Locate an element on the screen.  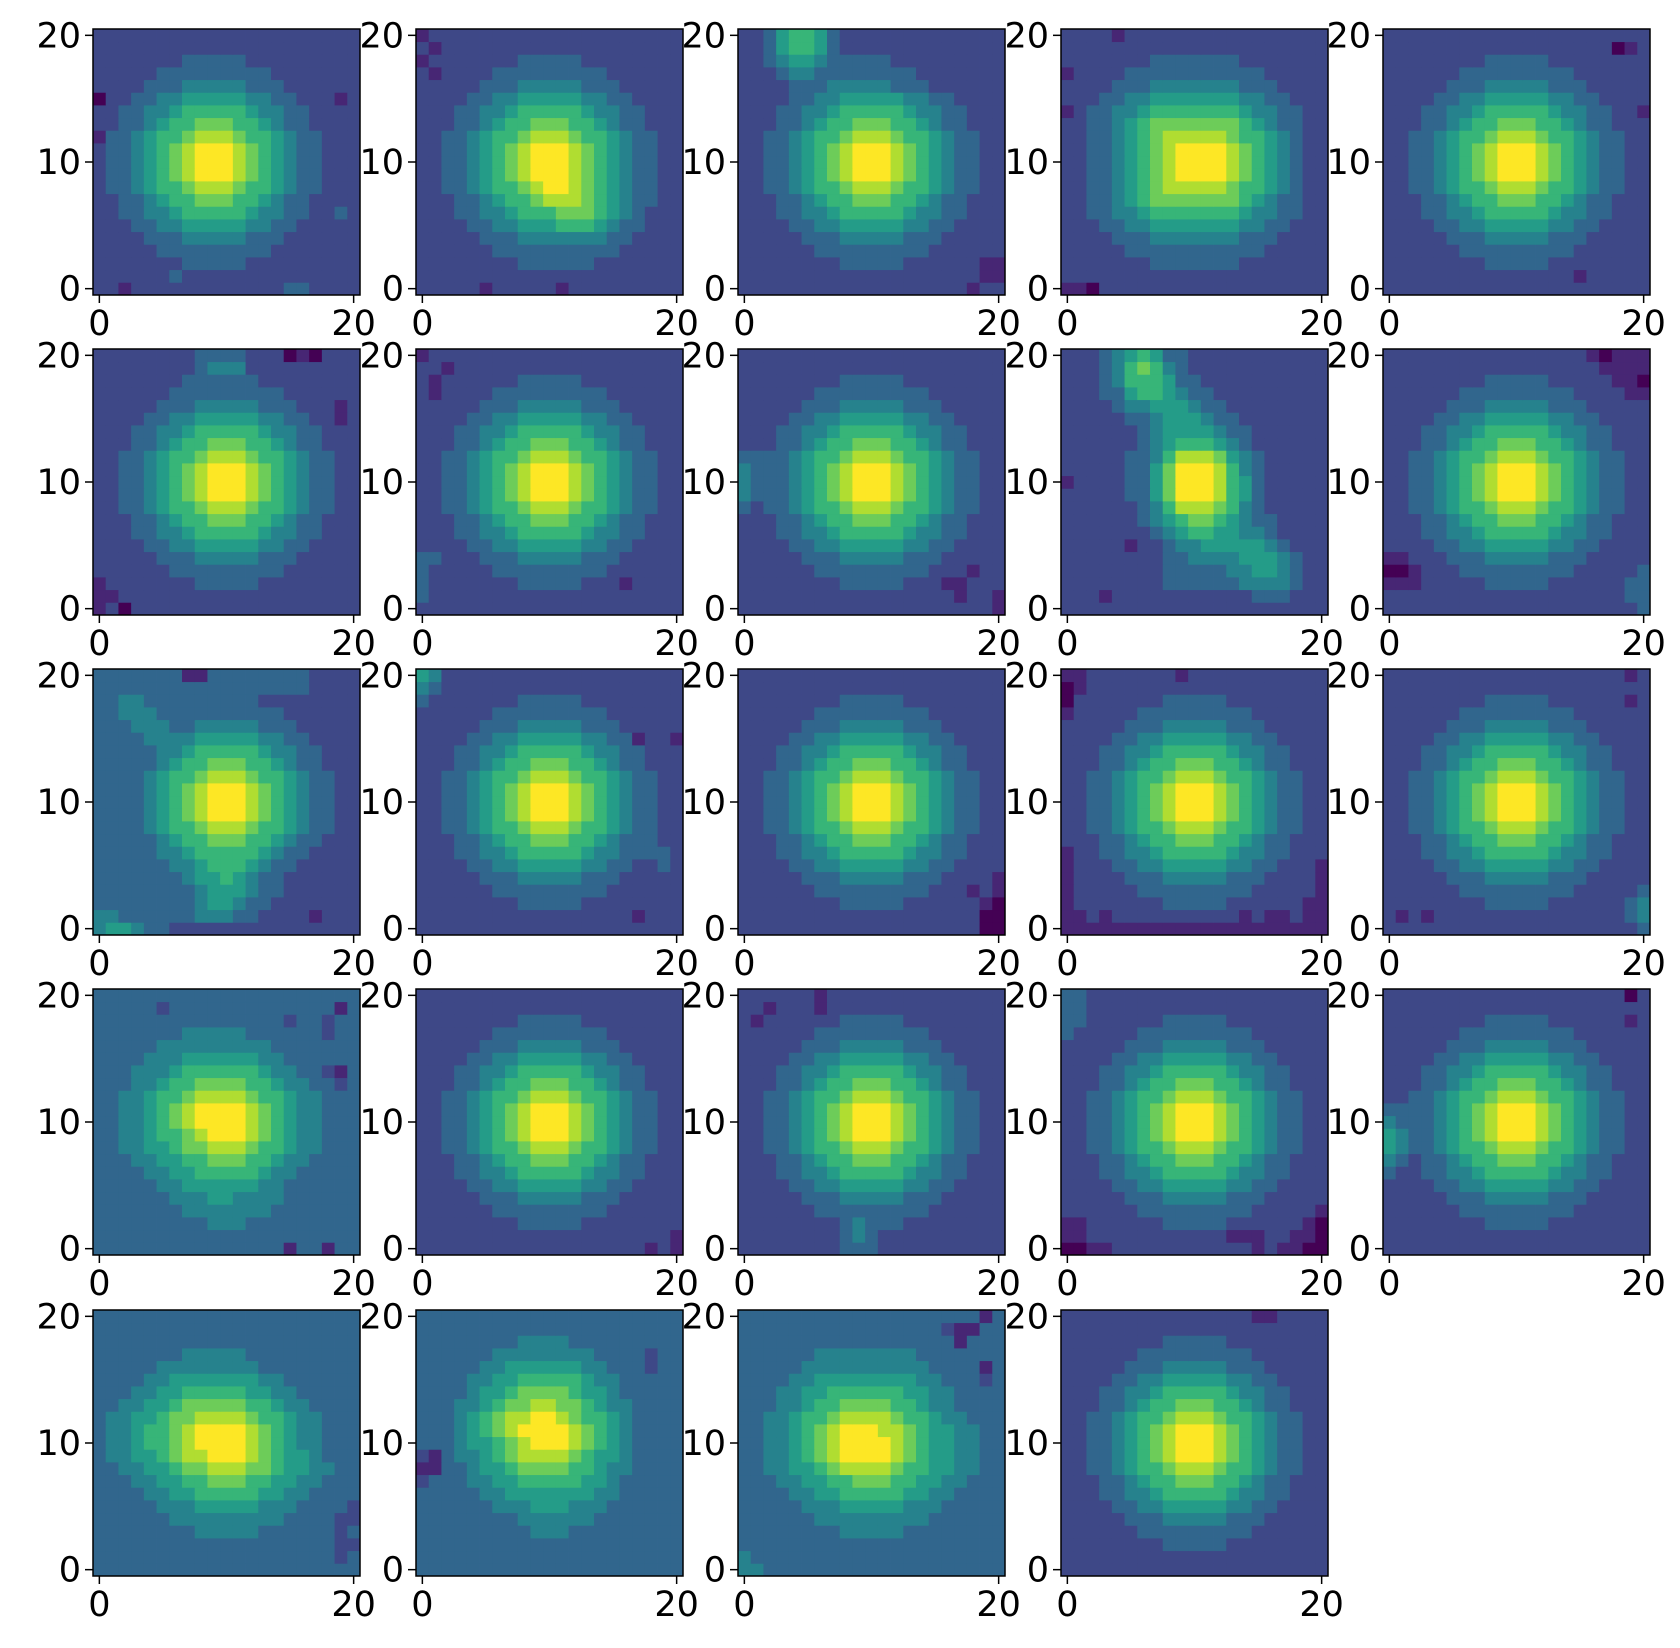
y-tick-label: 20 is located at coordinates (1348, 36).